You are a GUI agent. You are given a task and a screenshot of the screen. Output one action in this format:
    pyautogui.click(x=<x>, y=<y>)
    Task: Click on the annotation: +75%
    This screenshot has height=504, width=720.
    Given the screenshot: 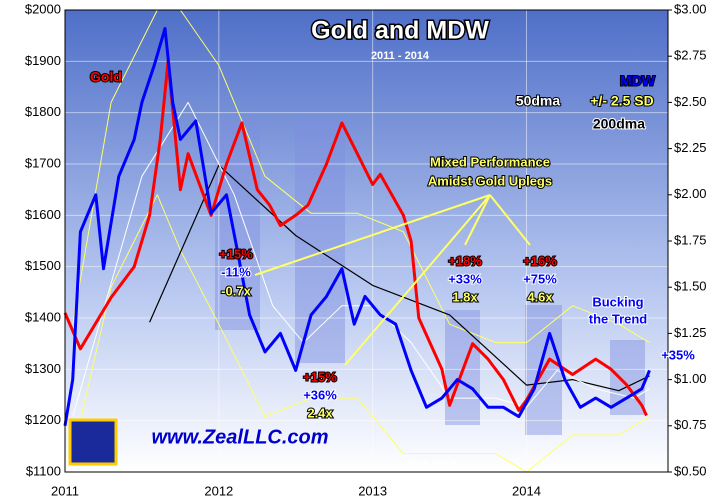 What is the action you would take?
    pyautogui.click(x=540, y=278)
    